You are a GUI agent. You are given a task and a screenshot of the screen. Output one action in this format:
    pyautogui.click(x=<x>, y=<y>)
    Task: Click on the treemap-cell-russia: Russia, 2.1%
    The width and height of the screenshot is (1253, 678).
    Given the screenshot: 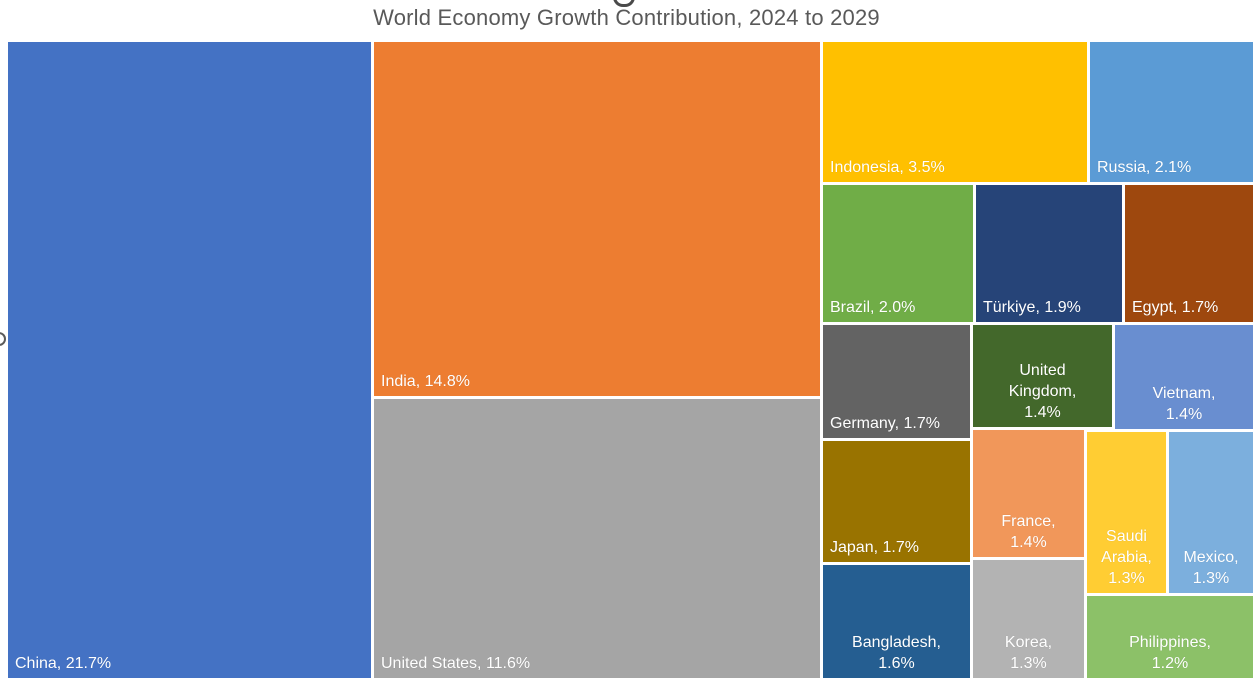 What is the action you would take?
    pyautogui.click(x=1171, y=112)
    